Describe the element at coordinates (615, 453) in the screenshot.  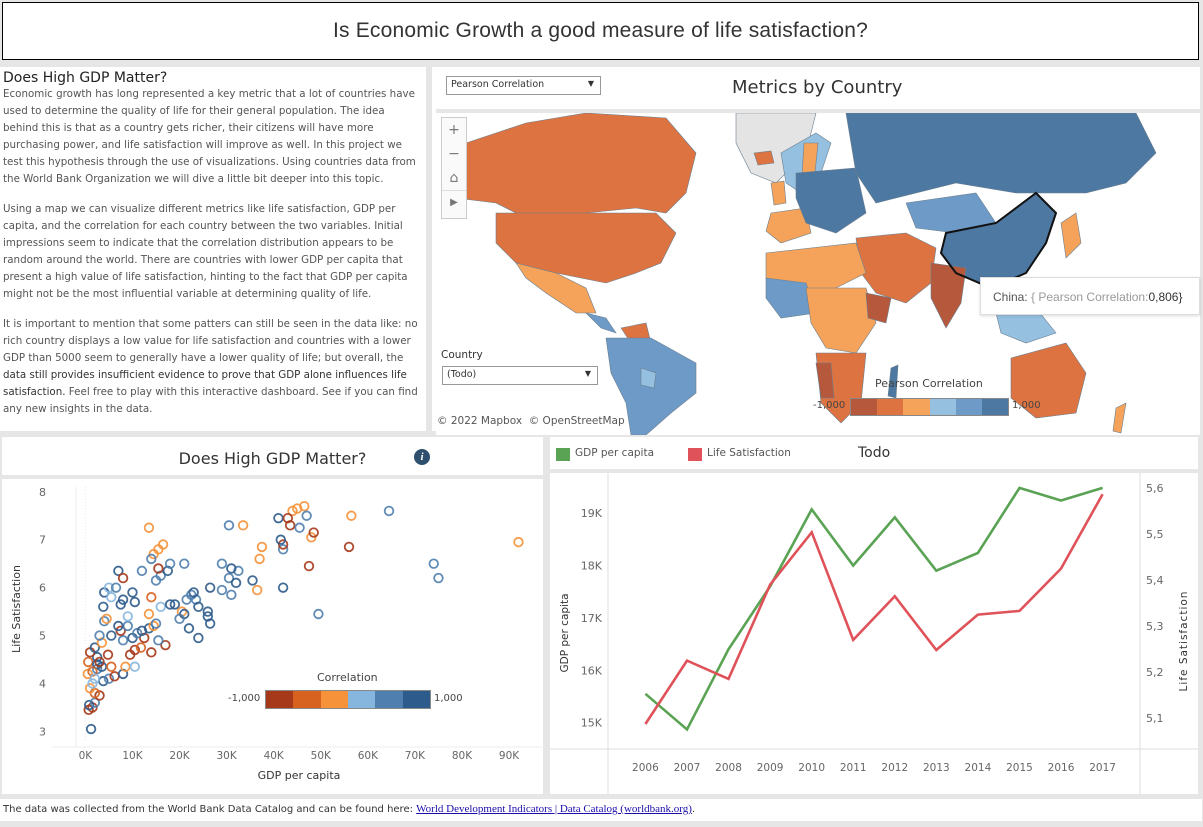
I see `legend-label-gdp: GDP per capita` at that location.